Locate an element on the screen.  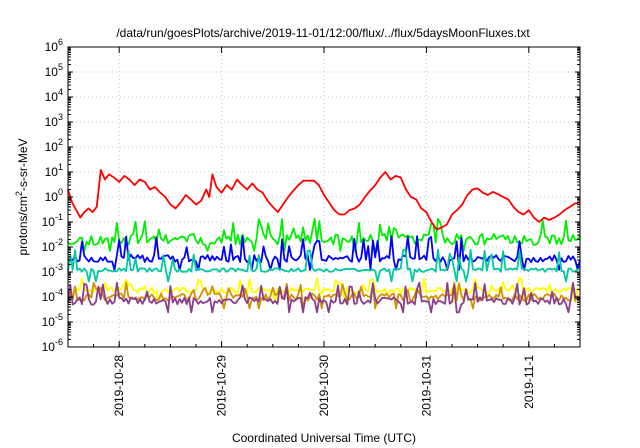
y-axis-label: protons/cm2-s-sr-MeV is located at coordinates (22, 196).